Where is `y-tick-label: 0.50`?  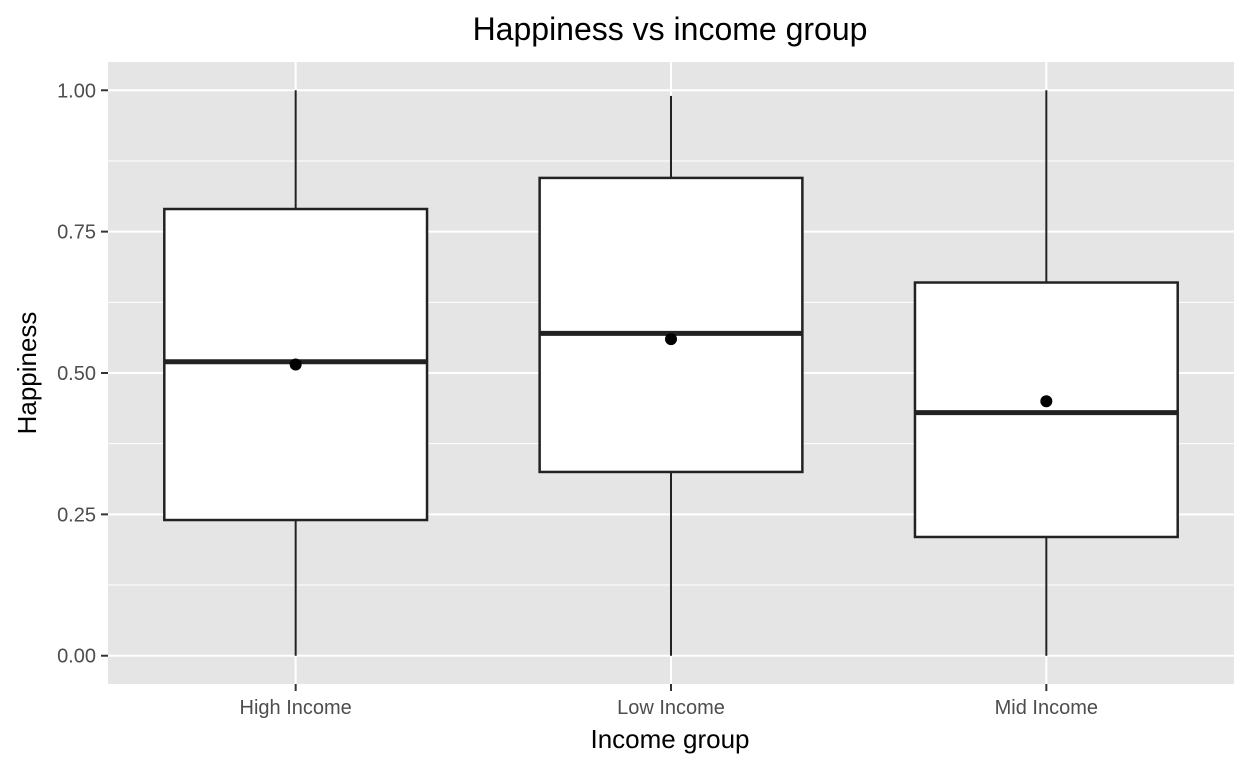 y-tick-label: 0.50 is located at coordinates (76, 374).